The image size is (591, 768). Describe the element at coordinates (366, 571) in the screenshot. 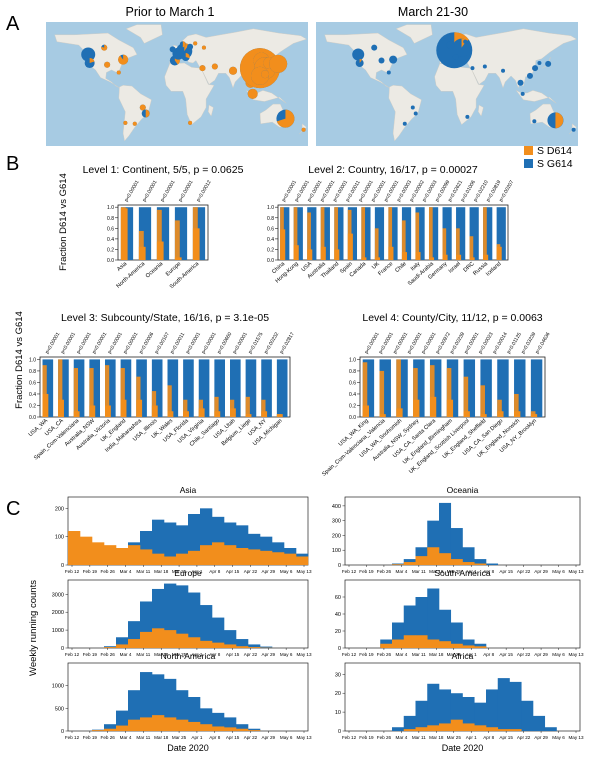

I see `x-tick-label: Feb 19` at that location.